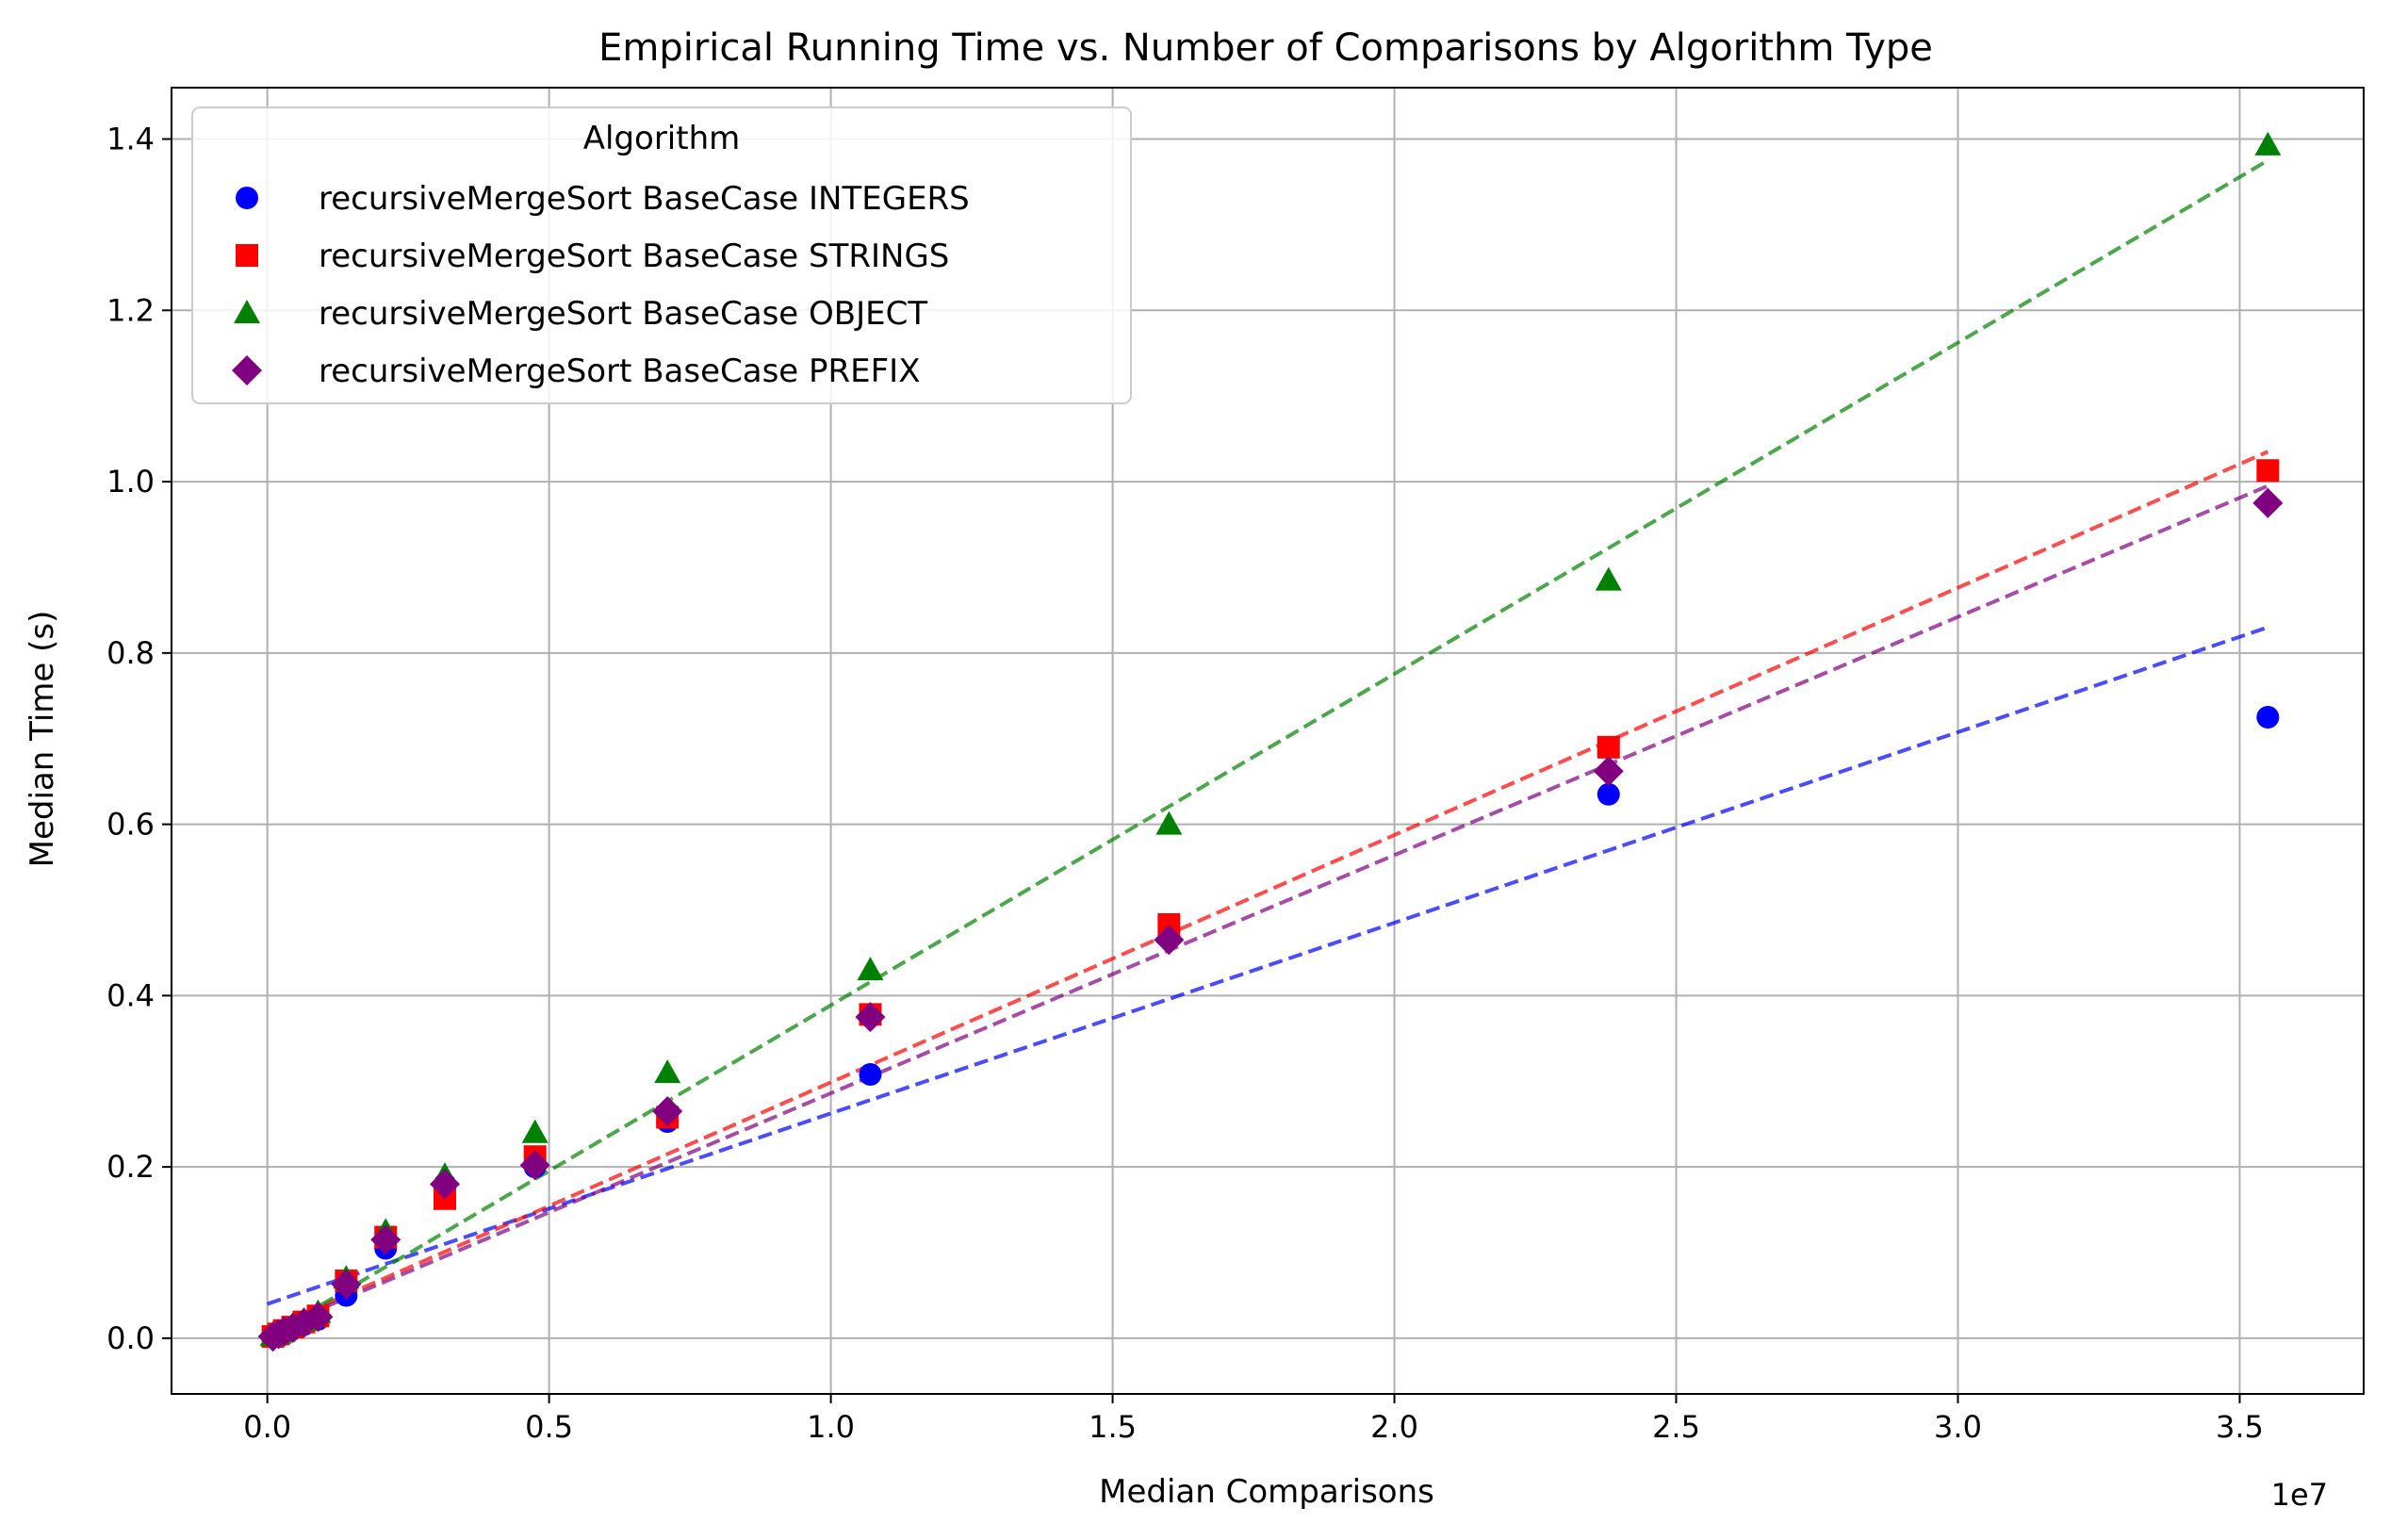  Describe the element at coordinates (130, 482) in the screenshot. I see `y-tick-label: 1.0` at that location.